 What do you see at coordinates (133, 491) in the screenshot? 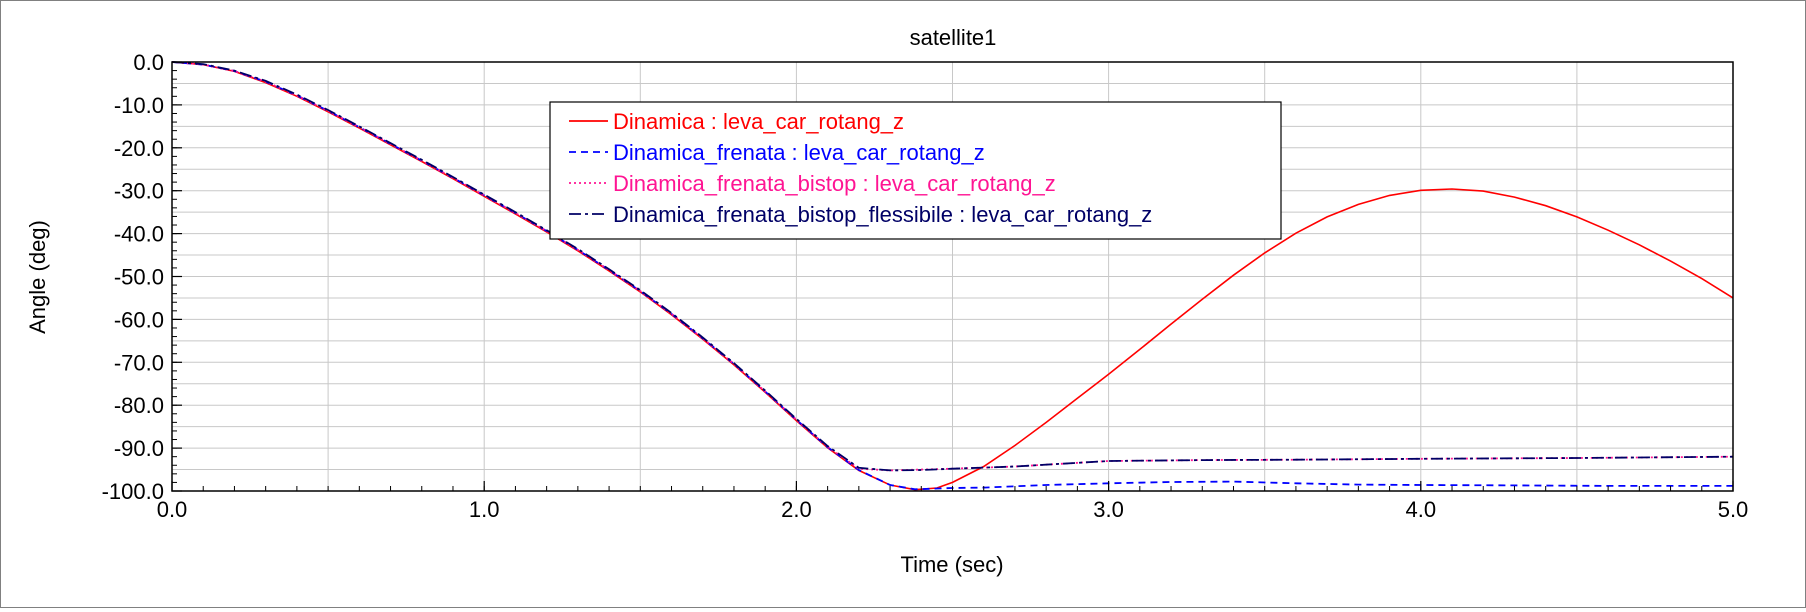
I see `y-tick-label: -100.0` at bounding box center [133, 491].